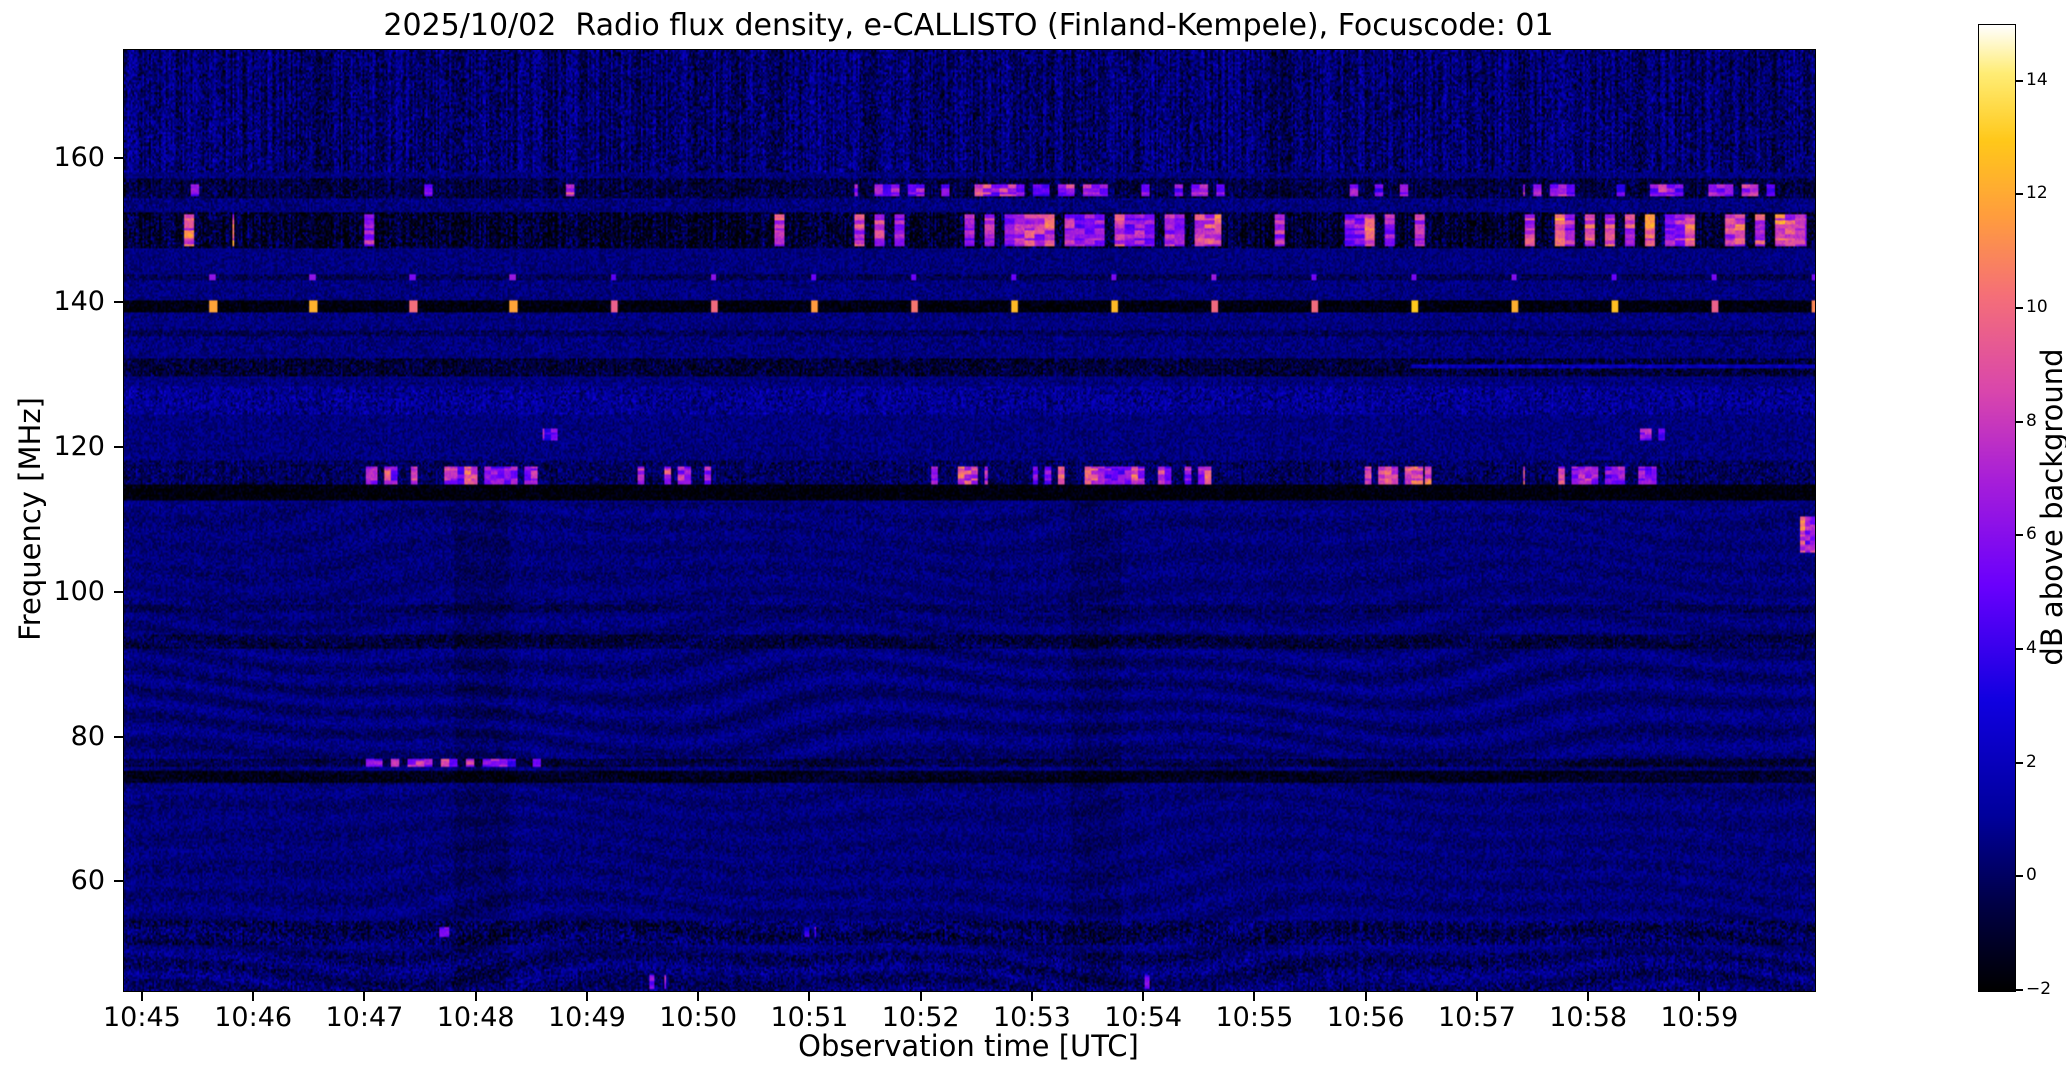  Describe the element at coordinates (87, 736) in the screenshot. I see `y-tick-label: 80` at that location.